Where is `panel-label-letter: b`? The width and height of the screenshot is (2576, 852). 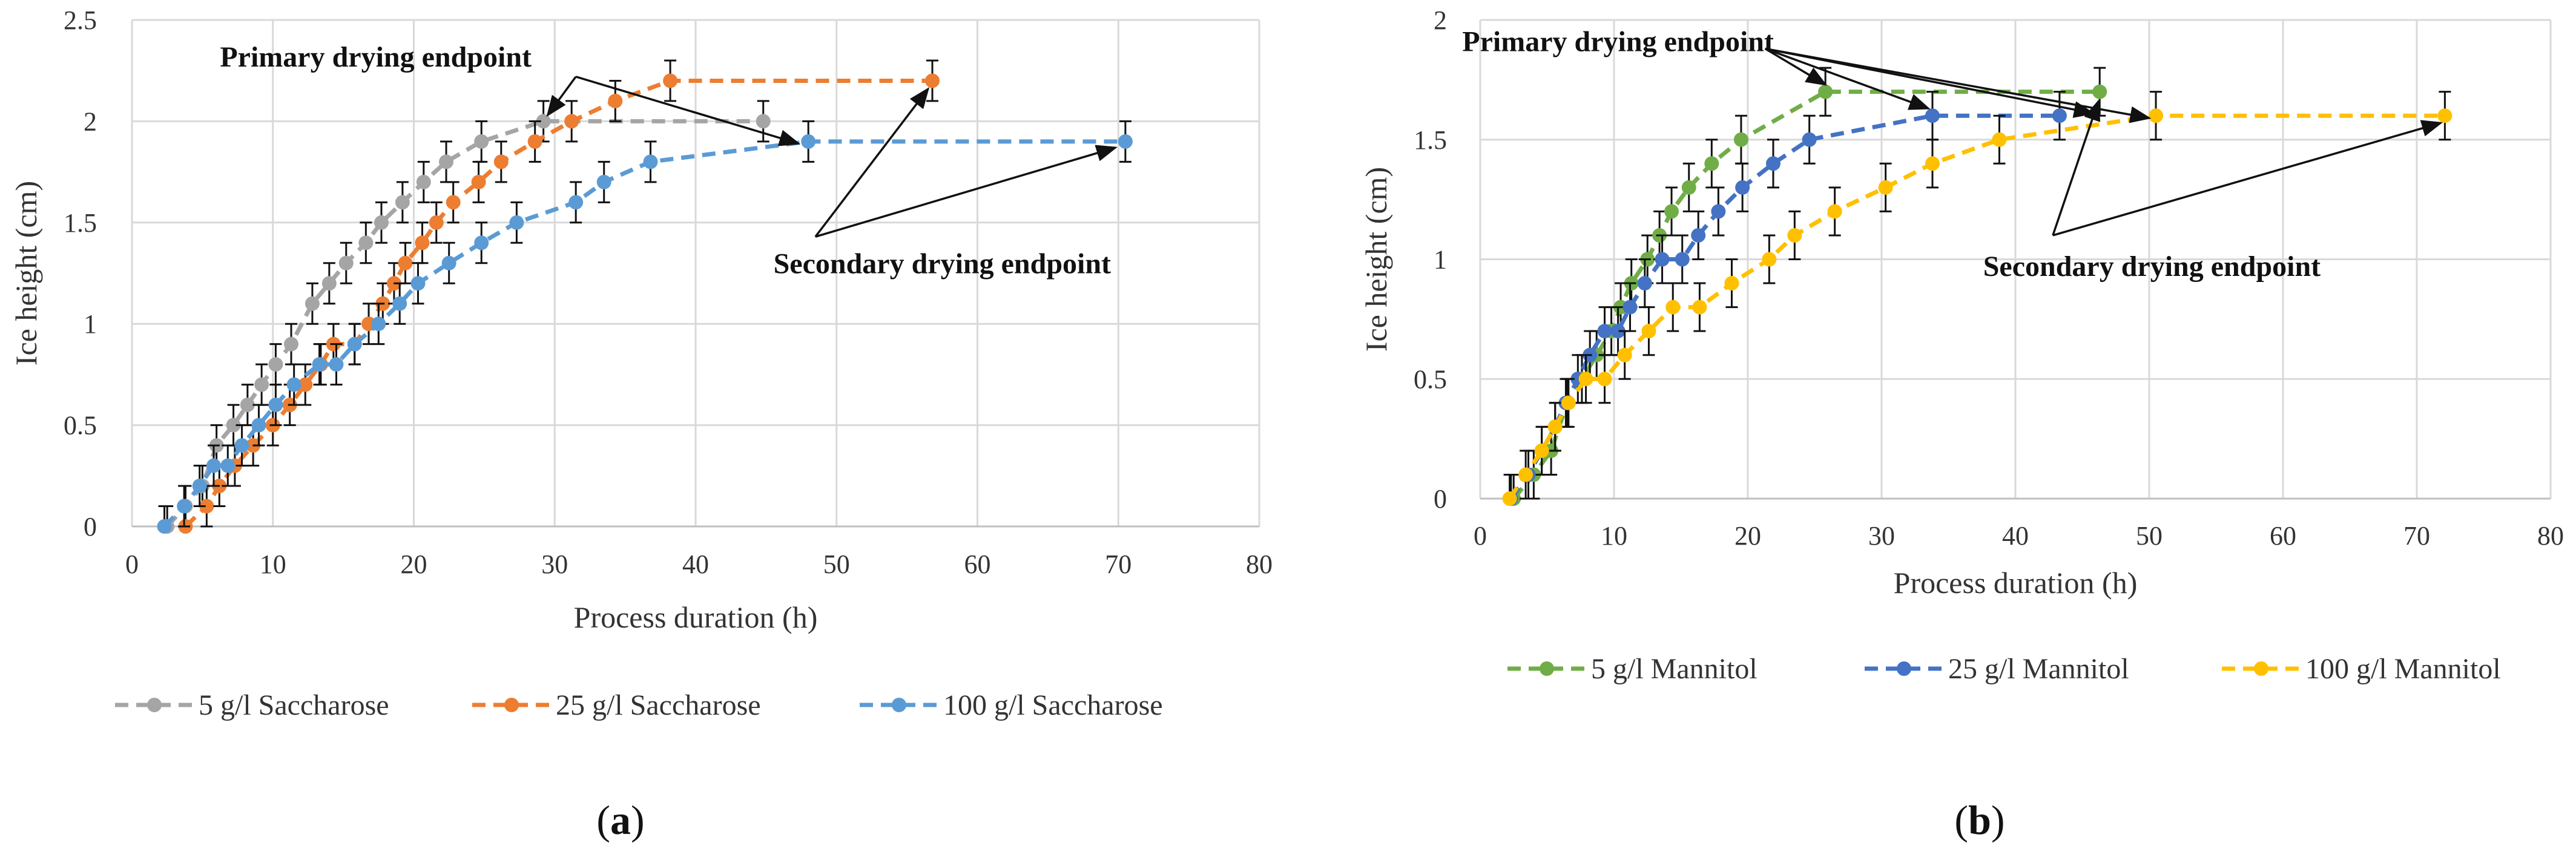 panel-label-letter: b is located at coordinates (1979, 820).